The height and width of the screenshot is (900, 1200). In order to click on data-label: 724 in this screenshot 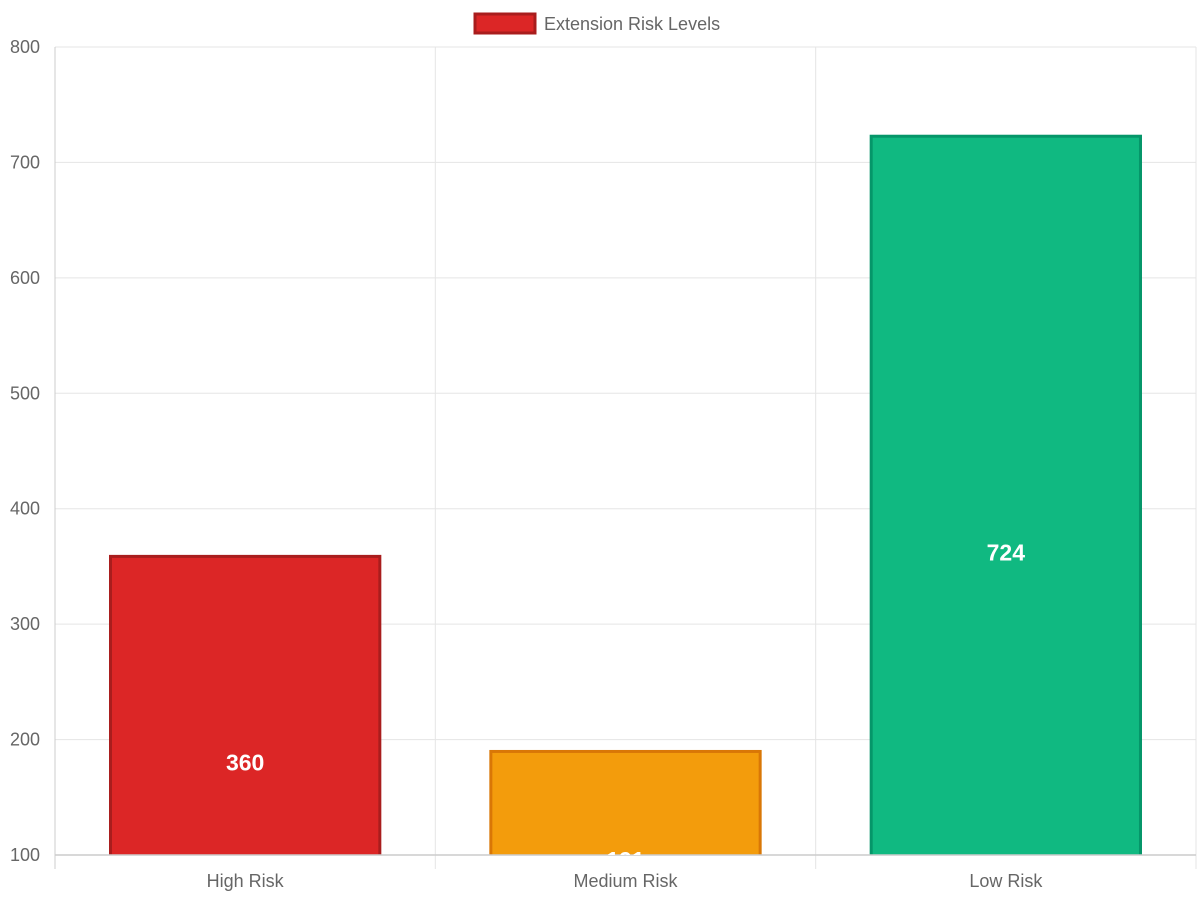, I will do `click(1006, 553)`.